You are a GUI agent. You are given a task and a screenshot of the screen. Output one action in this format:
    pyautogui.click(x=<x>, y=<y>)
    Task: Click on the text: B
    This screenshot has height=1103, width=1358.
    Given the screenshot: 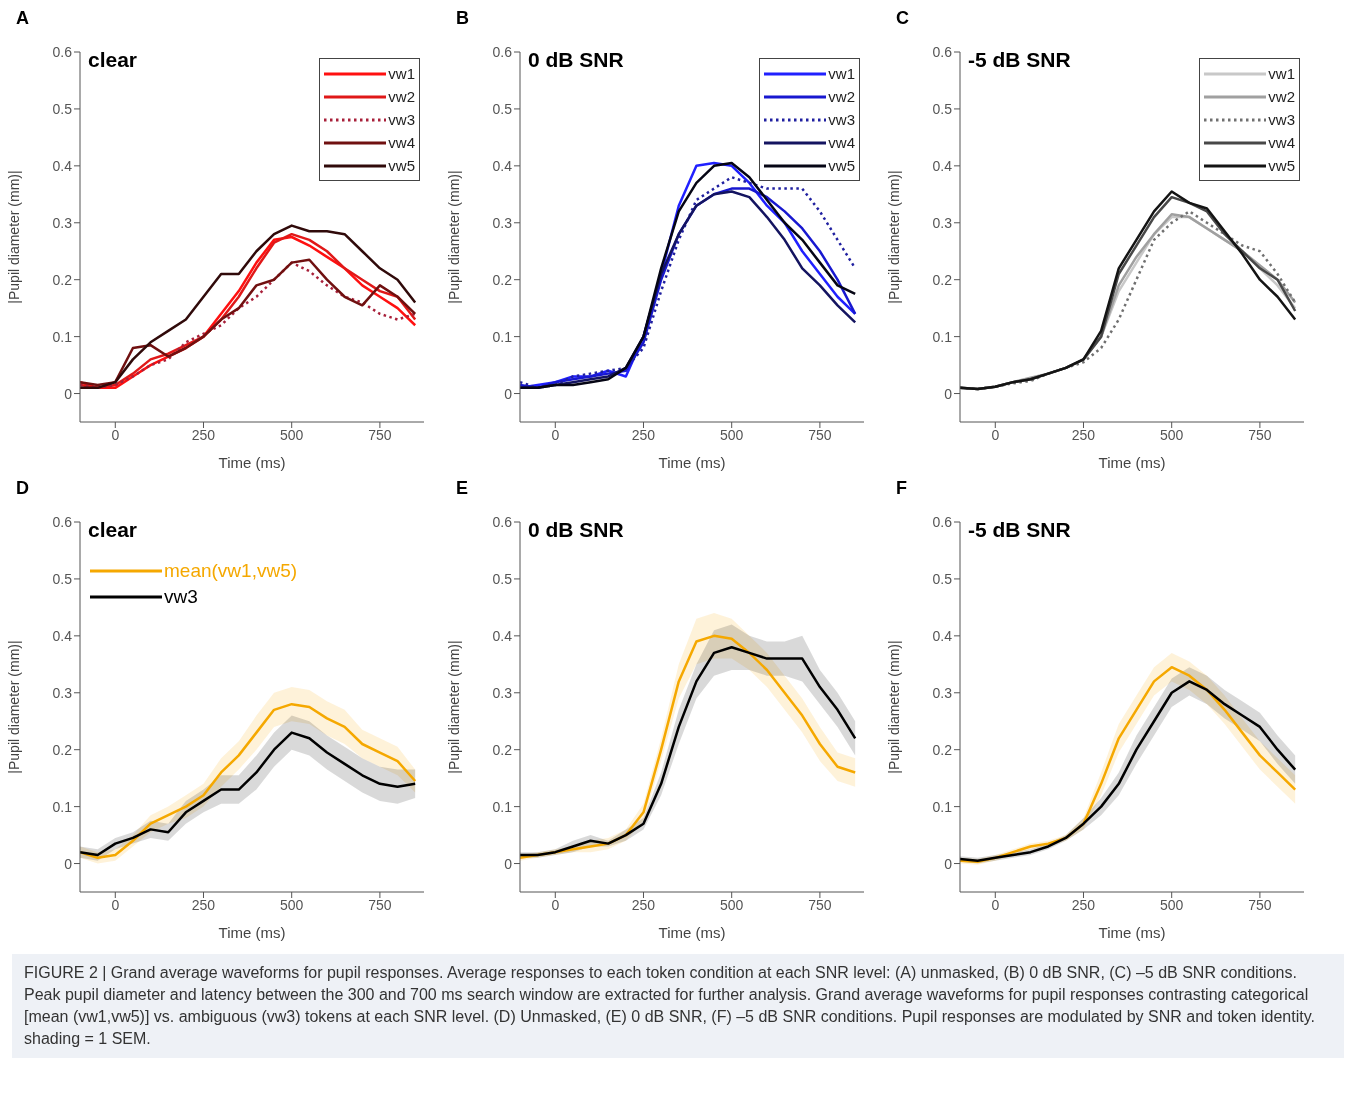 What is the action you would take?
    pyautogui.click(x=462, y=18)
    